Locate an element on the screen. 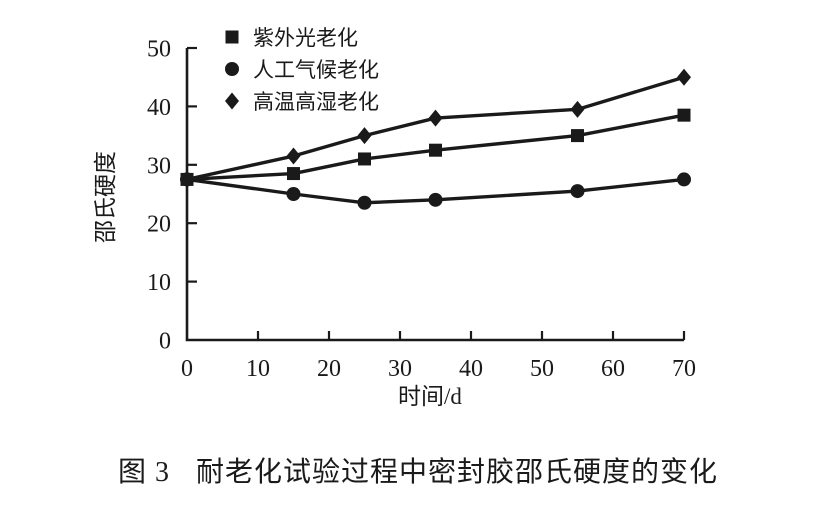 The width and height of the screenshot is (836, 526). legend-label: 人工气候老化 is located at coordinates (316, 70).